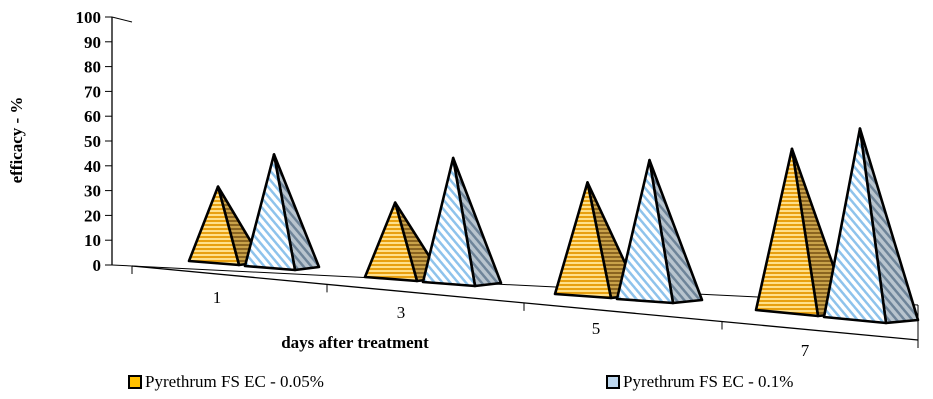 The width and height of the screenshot is (933, 399). Describe the element at coordinates (217, 297) in the screenshot. I see `x-category-label: 1` at that location.